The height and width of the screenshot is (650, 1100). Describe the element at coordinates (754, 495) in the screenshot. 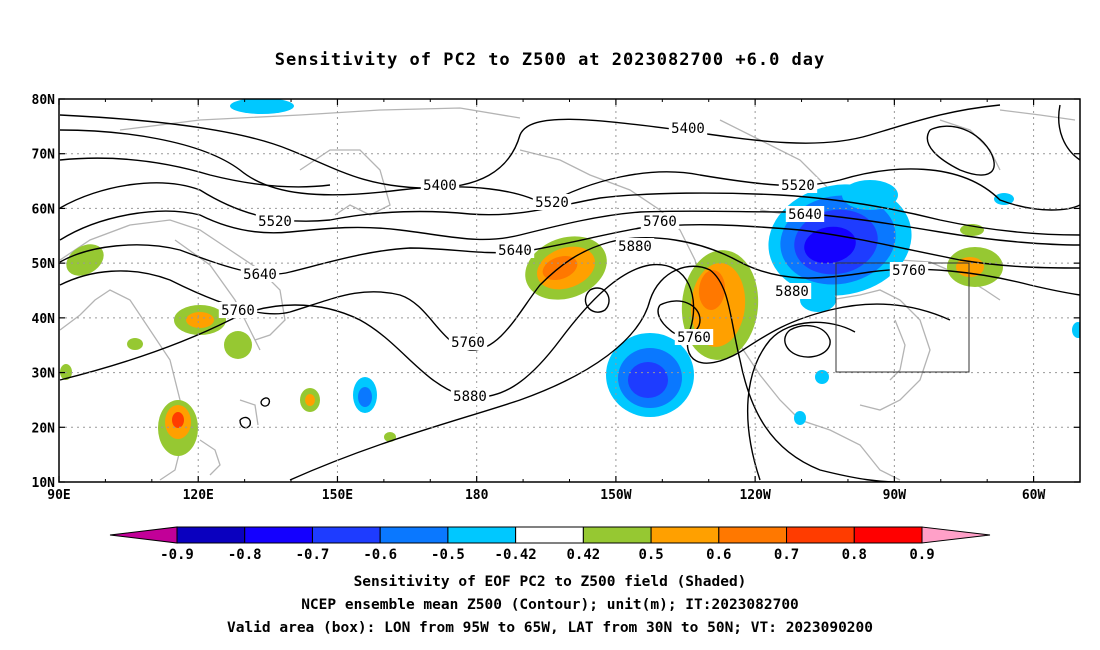

I see `lon-tick-label: 120W` at that location.